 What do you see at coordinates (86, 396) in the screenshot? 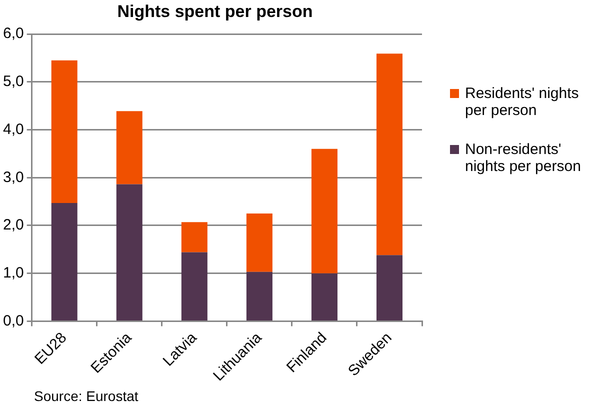
I see `source-note: Source: Eurostat` at bounding box center [86, 396].